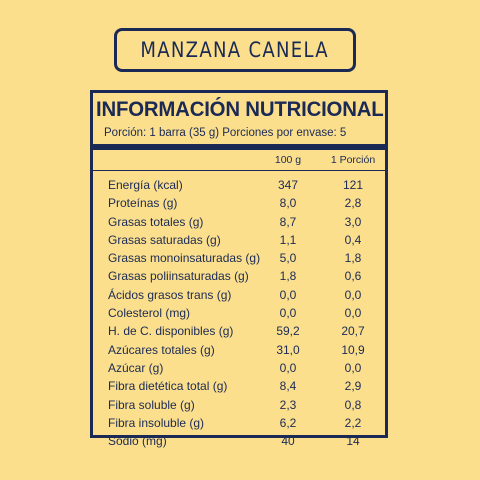  I want to click on nutrient-row: Energía (kcal) 347 121, so click(239, 185).